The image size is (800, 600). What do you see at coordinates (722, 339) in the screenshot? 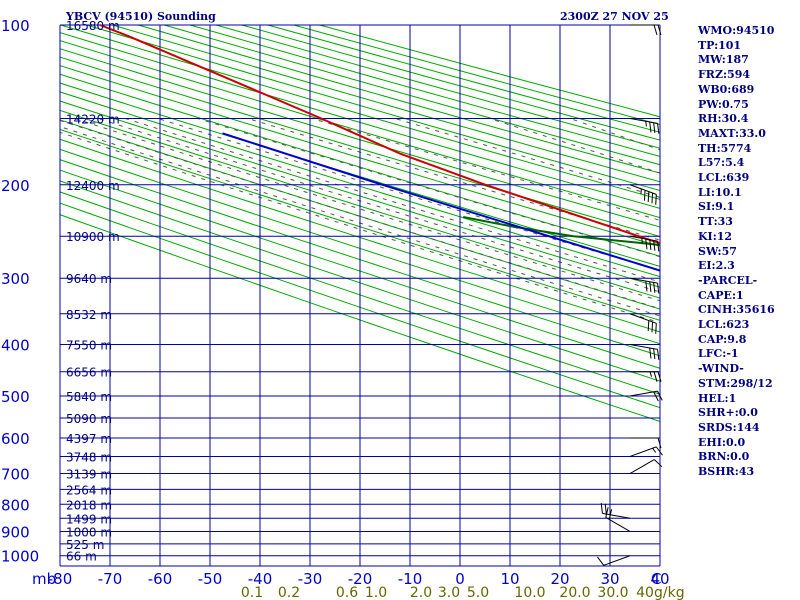
I see `index-item: CAP:9.8` at bounding box center [722, 339].